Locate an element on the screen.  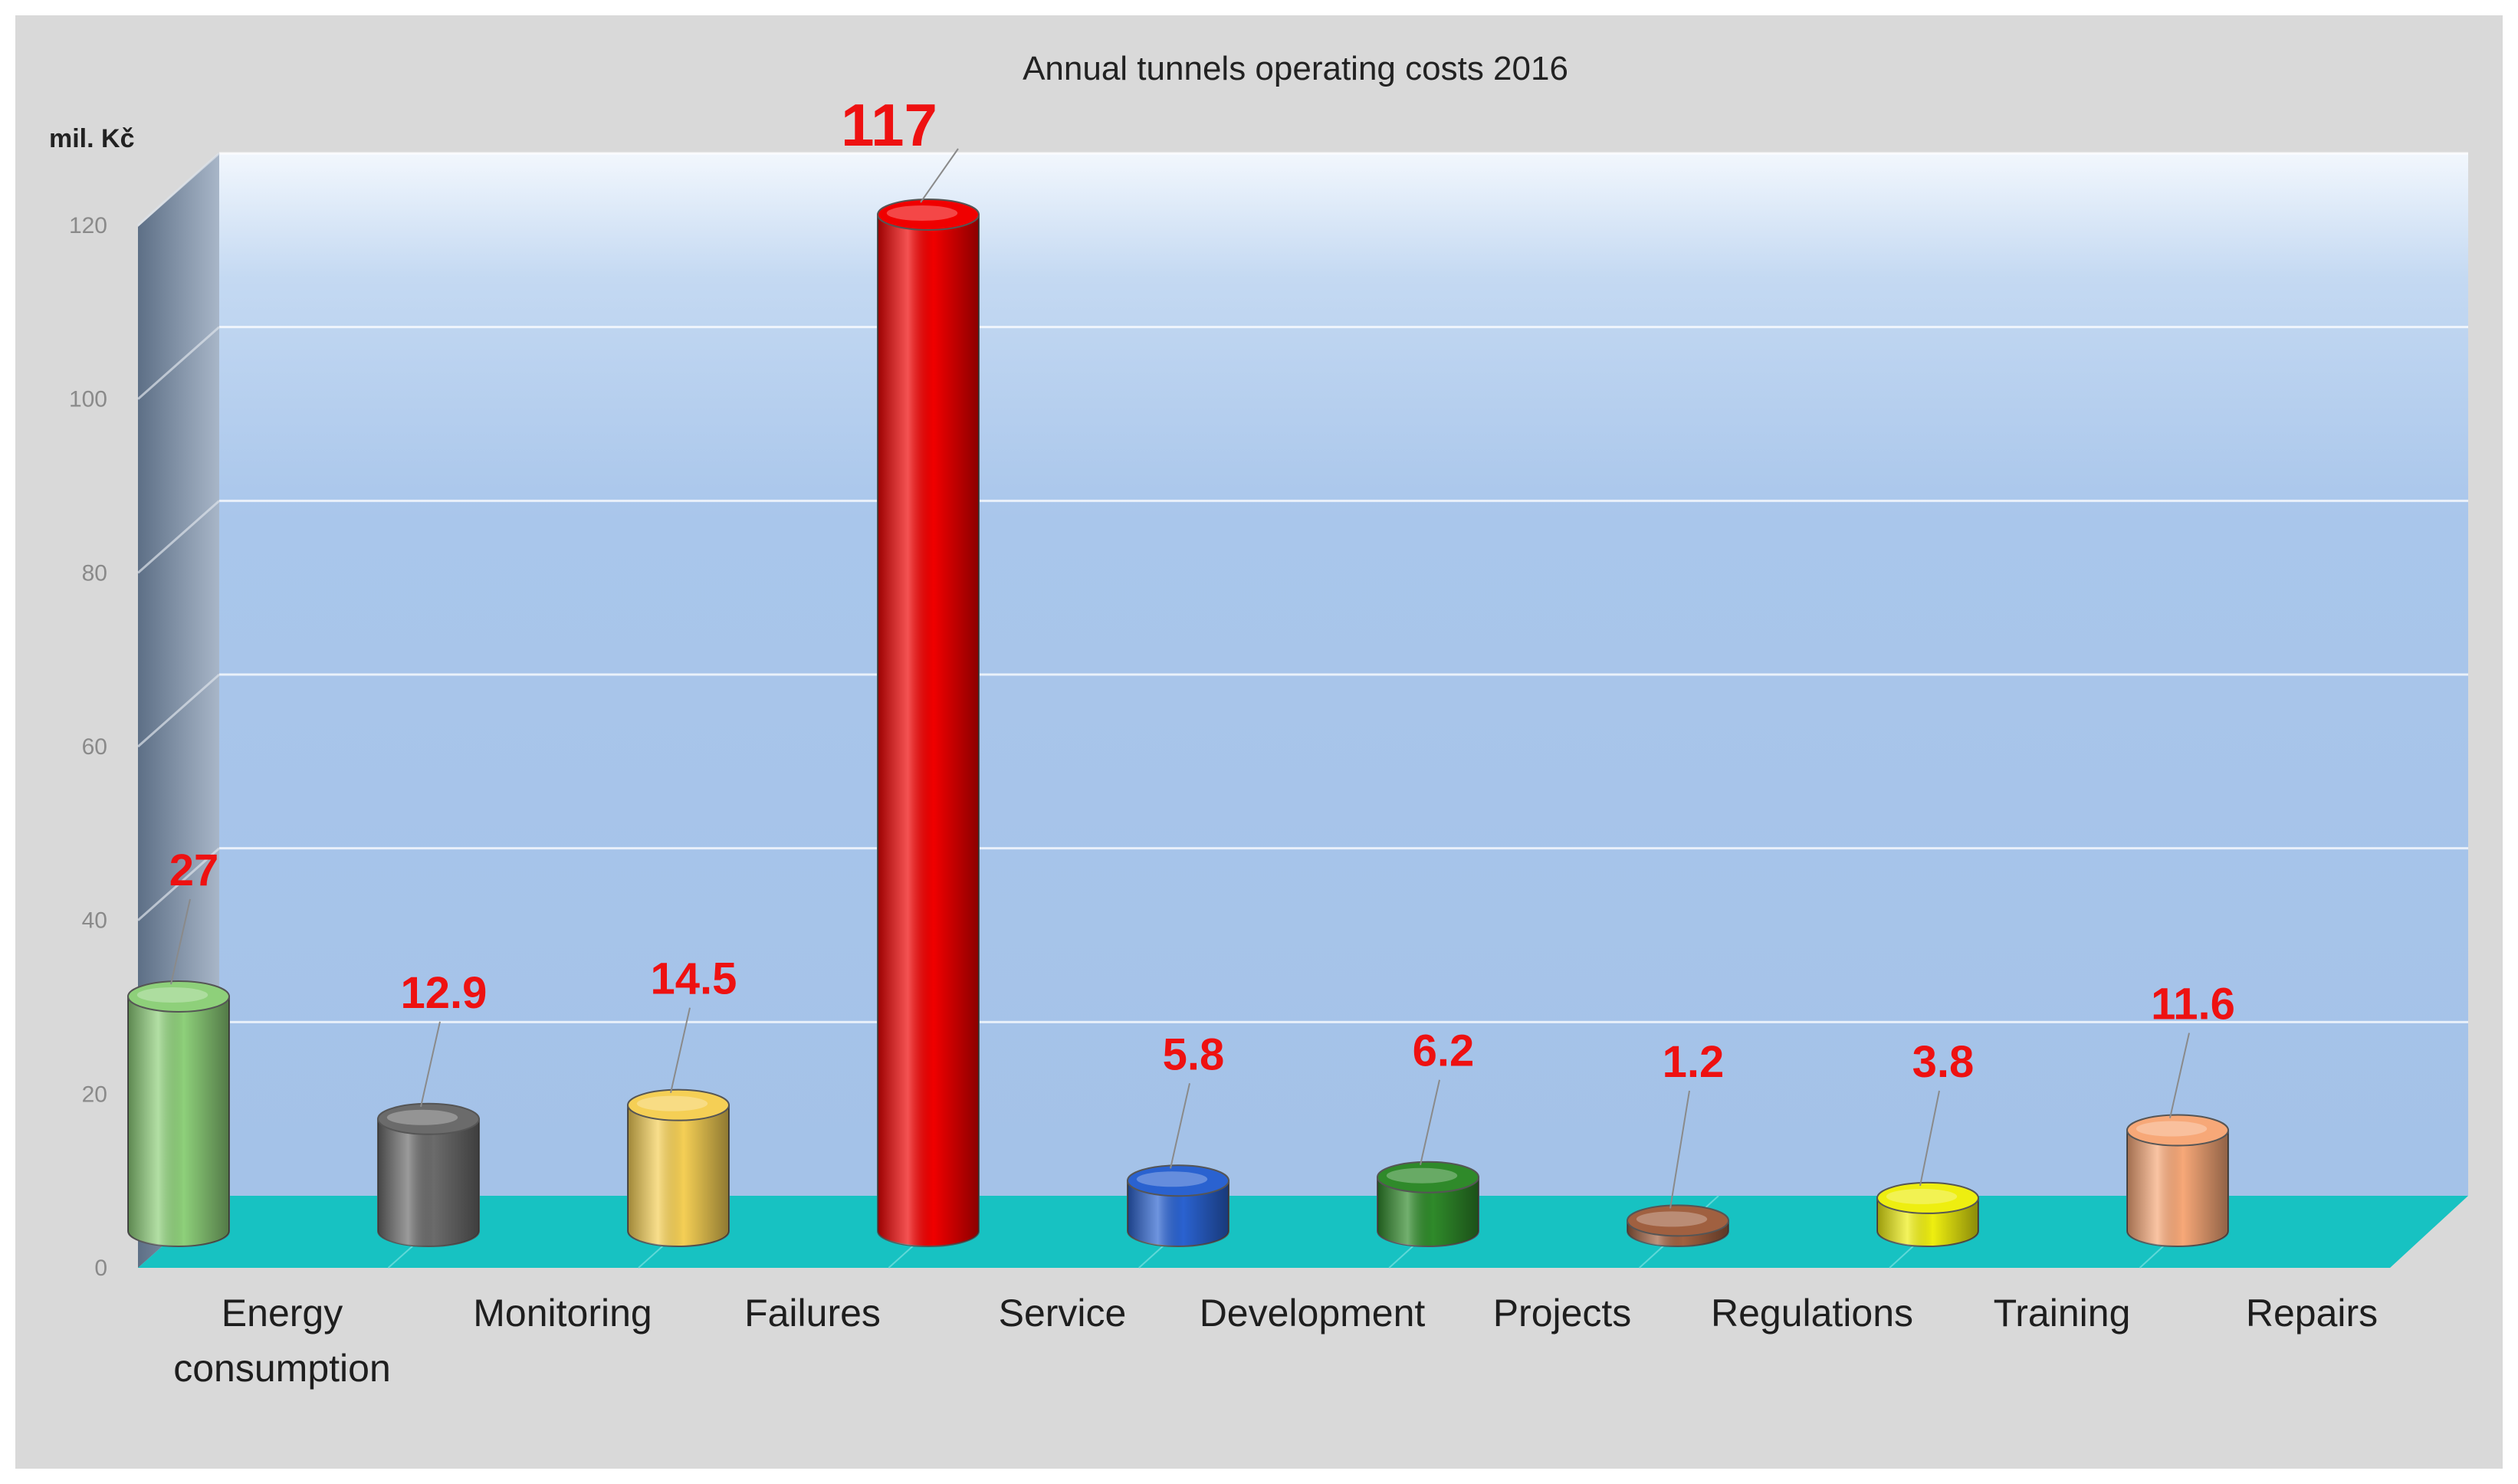
chart-title: Annual tunnels operating costs 2016 is located at coordinates (1295, 68).